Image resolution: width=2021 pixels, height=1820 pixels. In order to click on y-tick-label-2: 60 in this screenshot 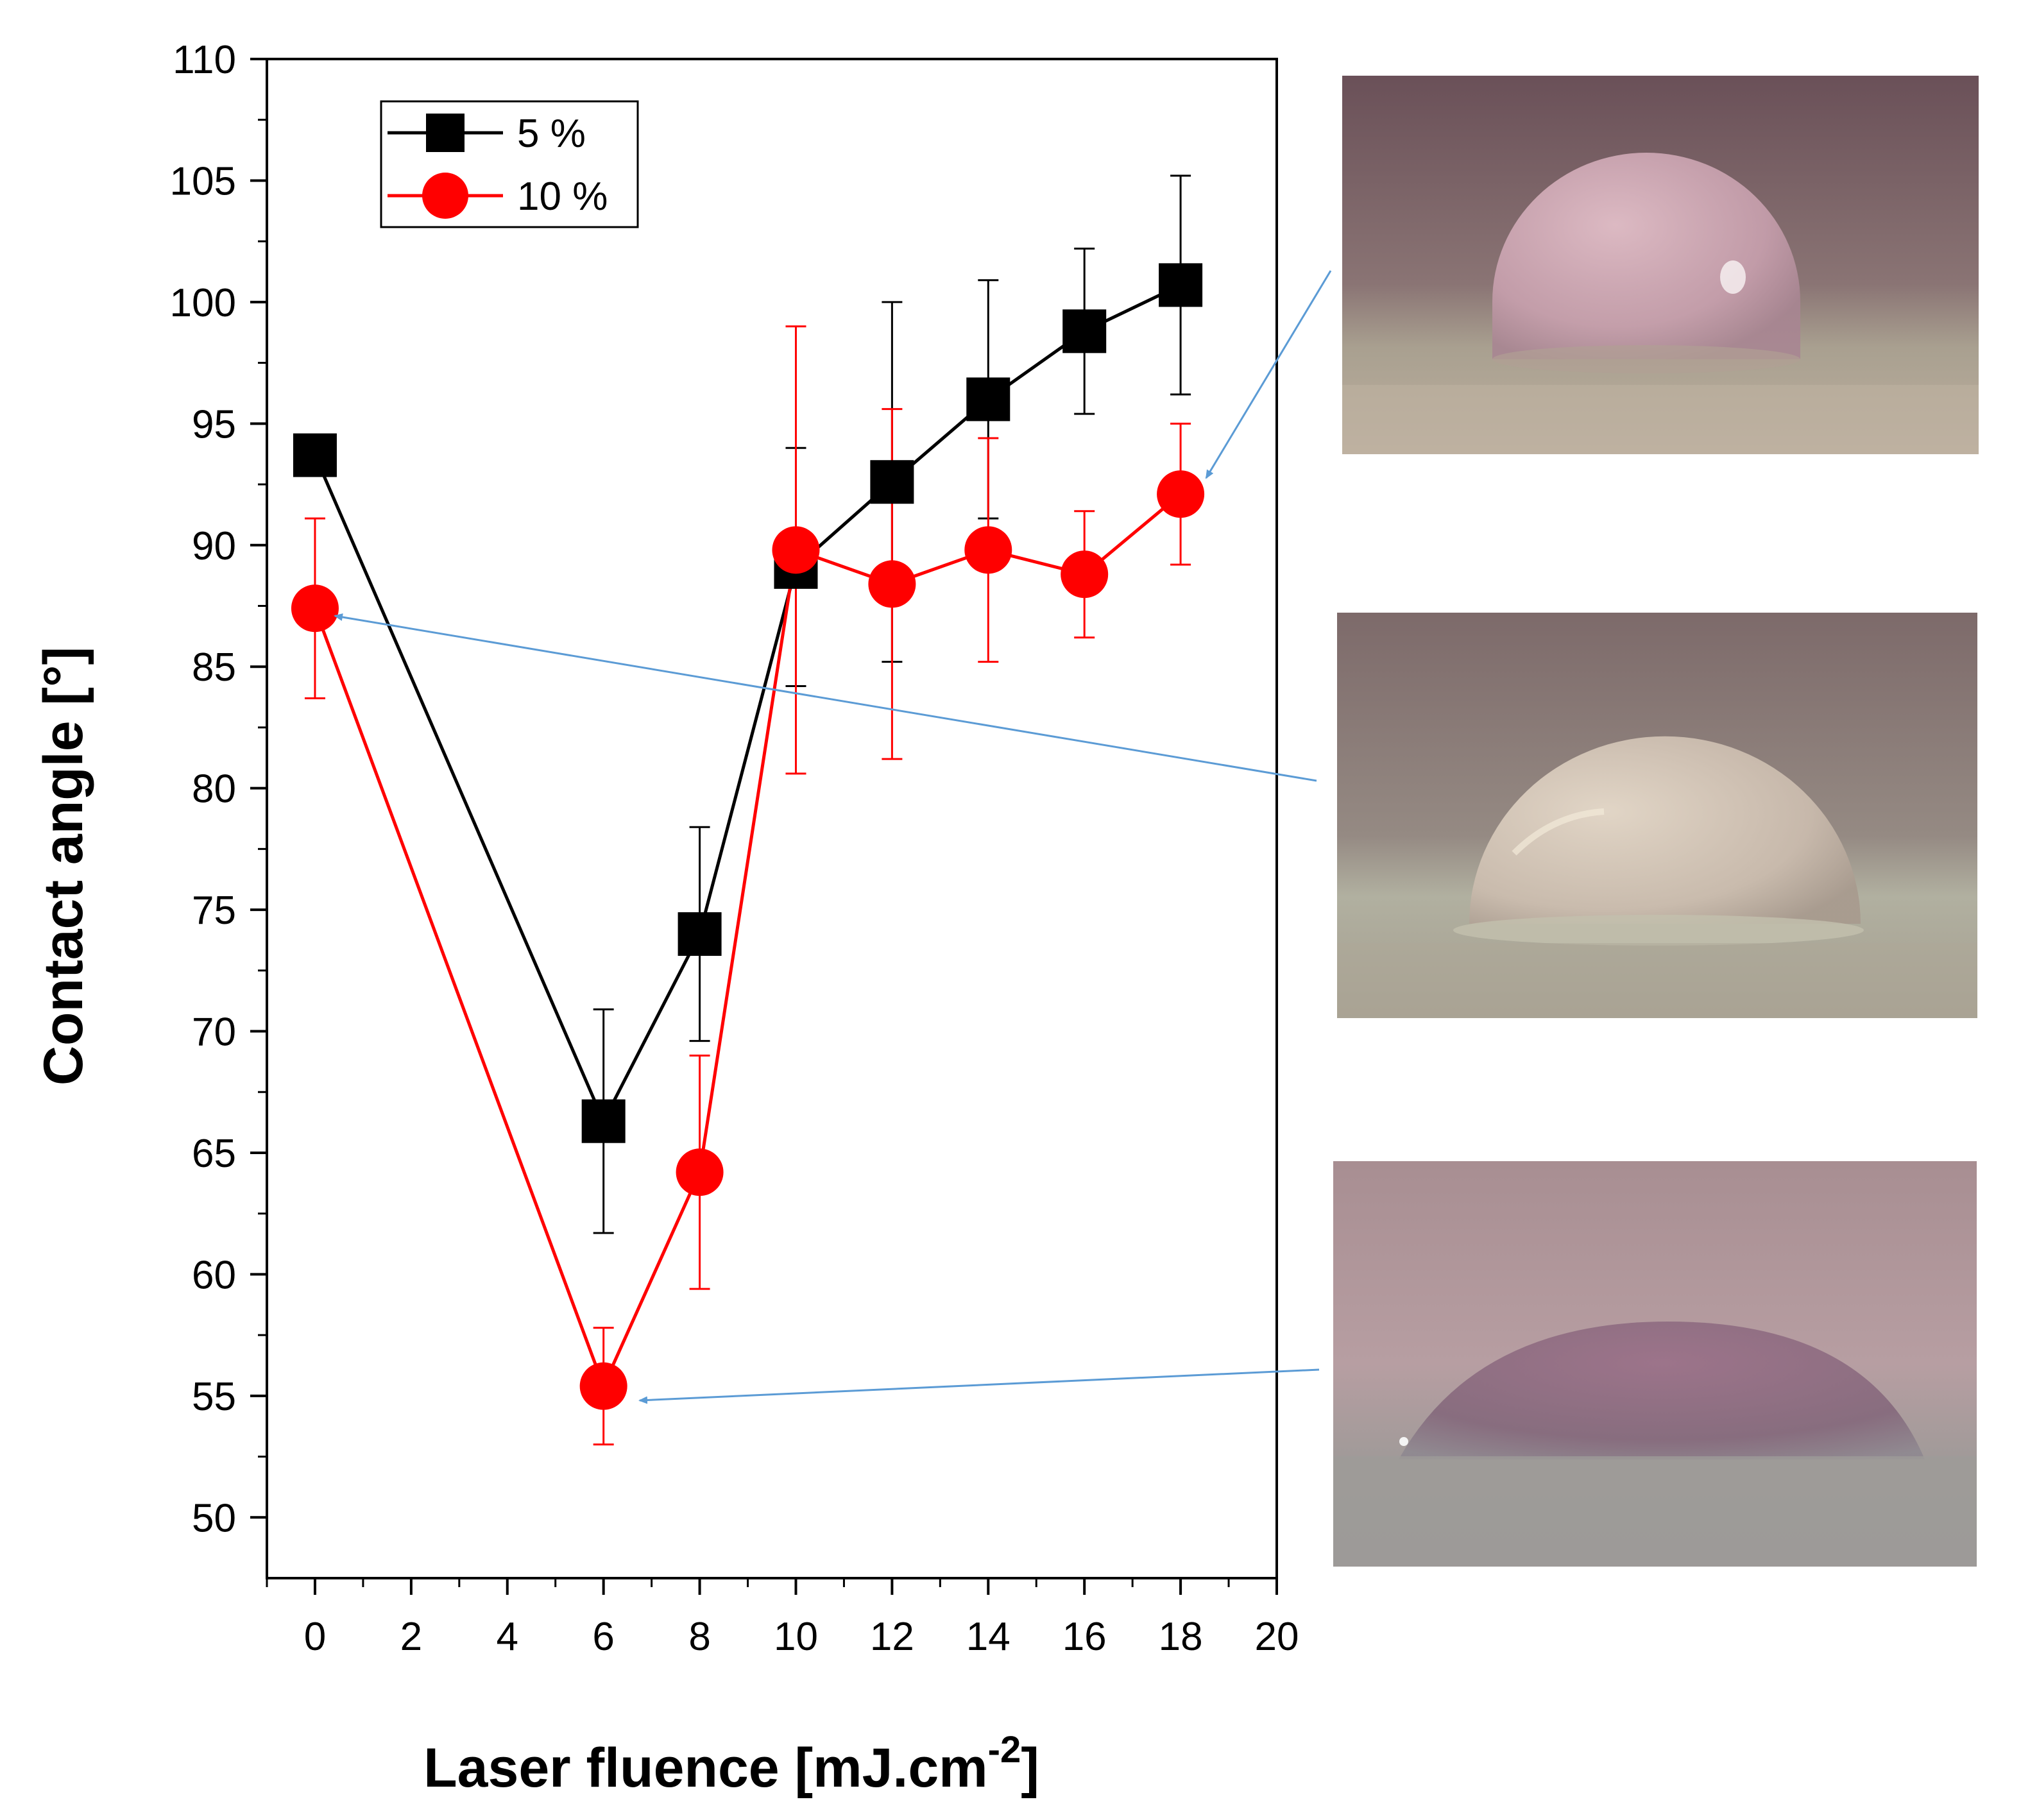, I will do `click(214, 1275)`.